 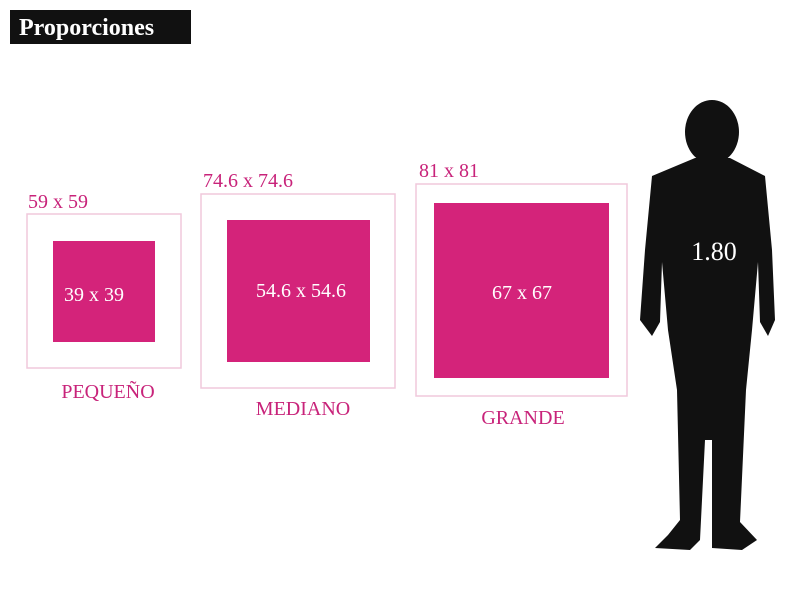 I want to click on frame-small: 59 x 59 39 x 39 PEQUEÑO, so click(x=104, y=297).